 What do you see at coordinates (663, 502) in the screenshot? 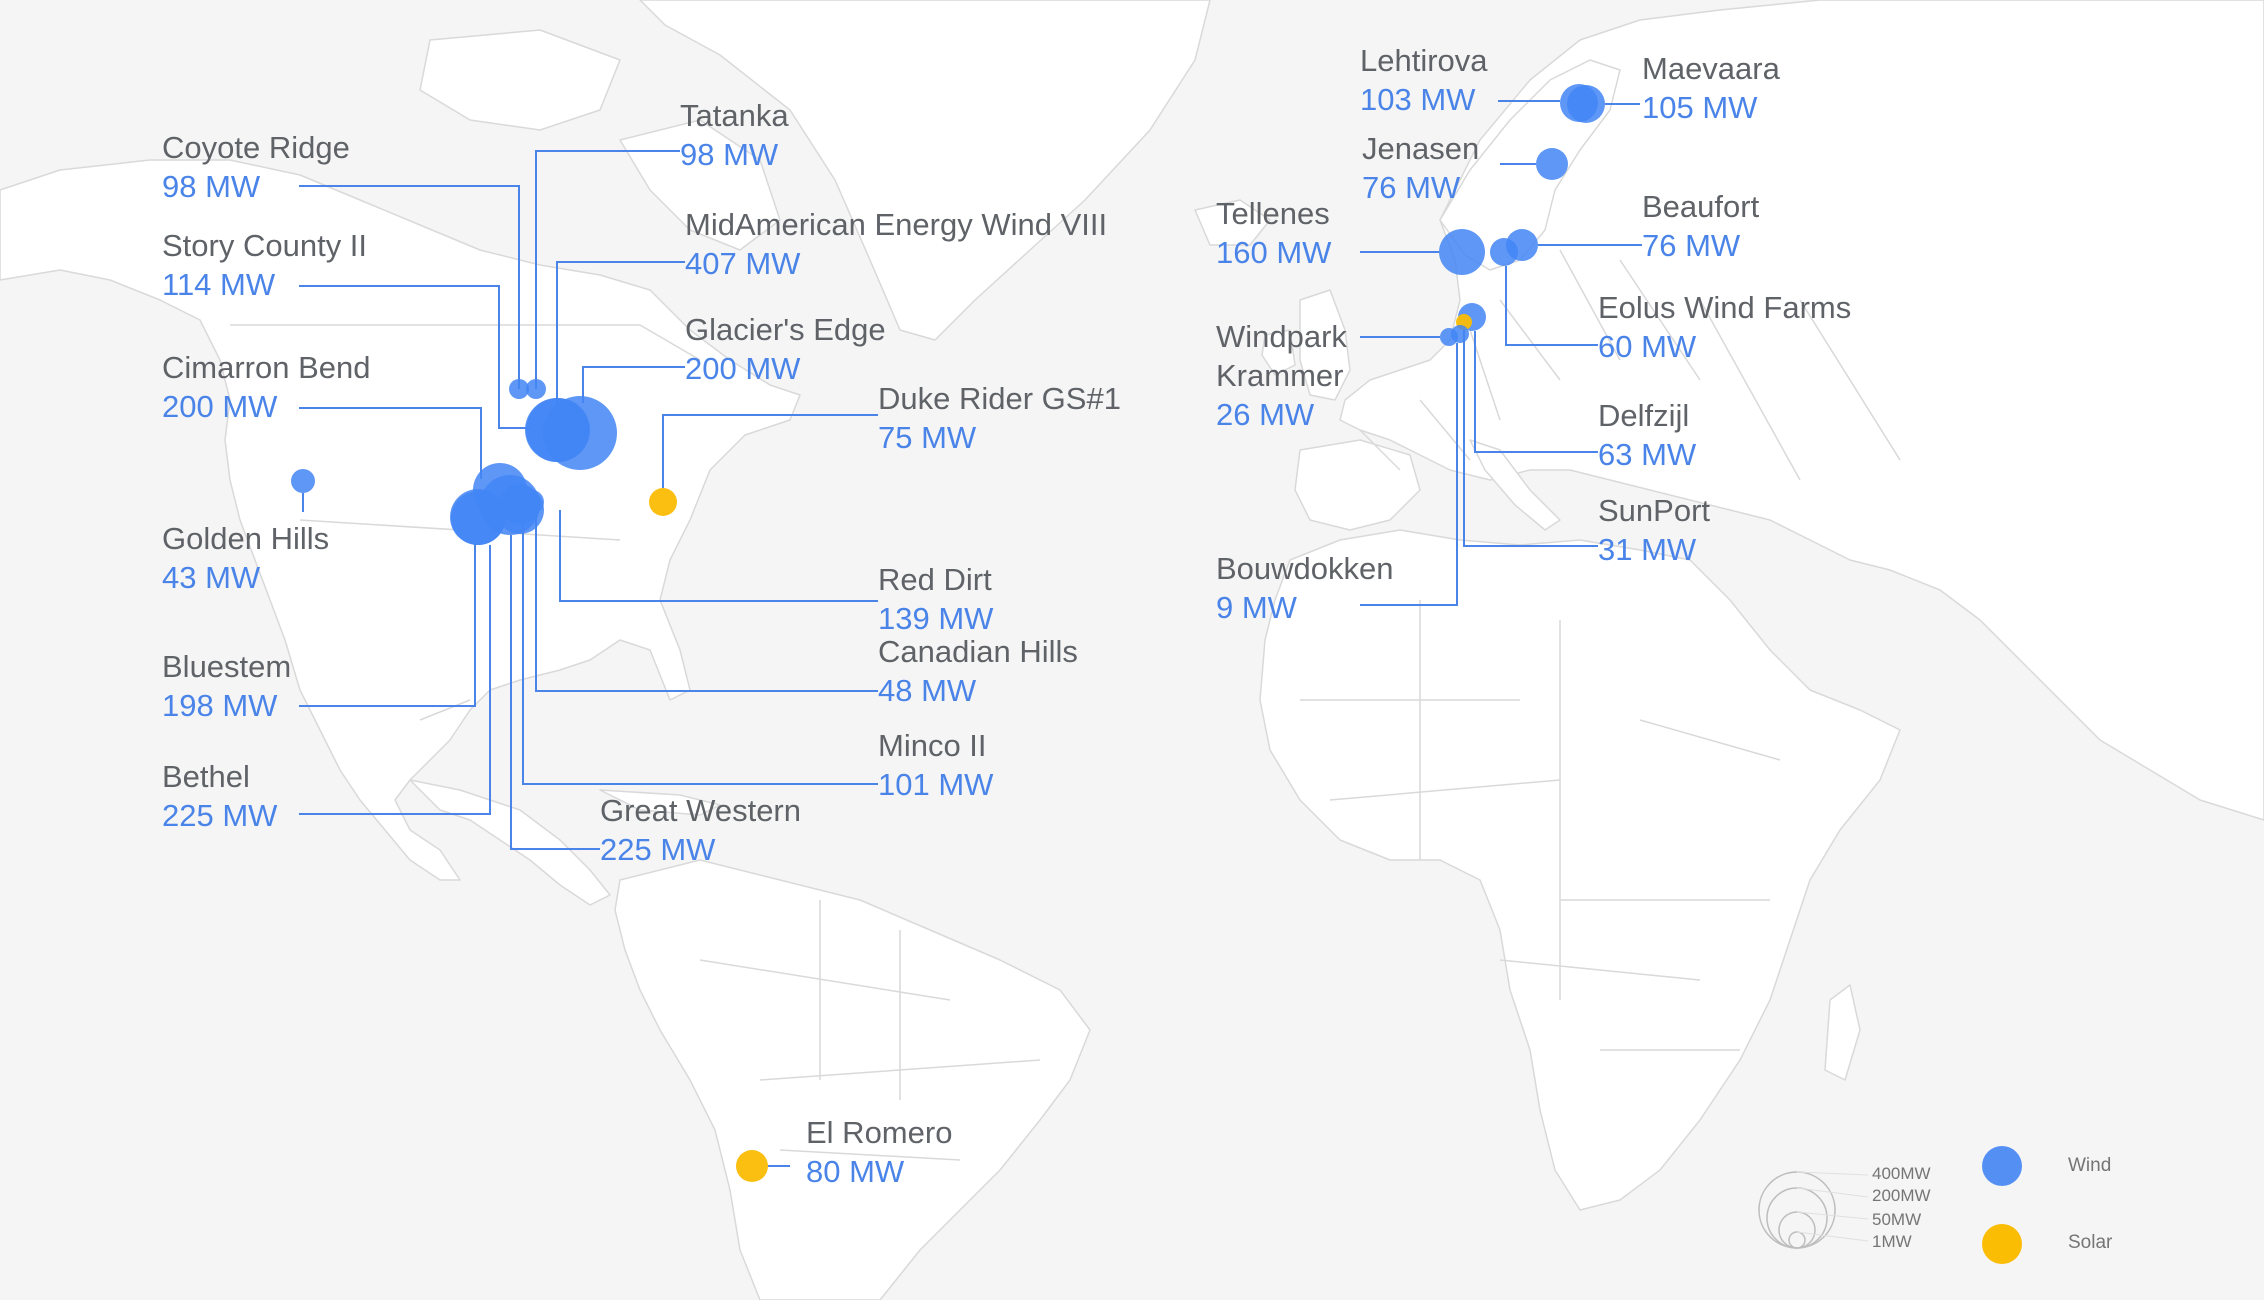
I see `solar-bubble` at bounding box center [663, 502].